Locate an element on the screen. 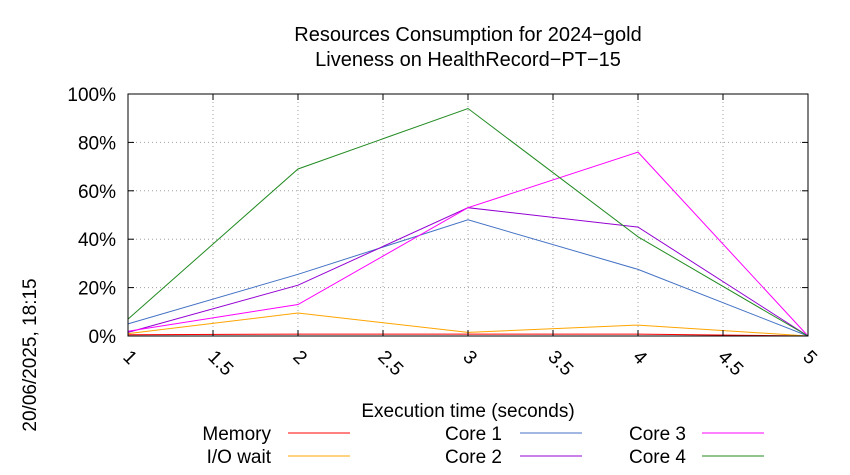 This screenshot has width=850, height=475. chart-title-line-1: Resources Consumption for 2024−gold is located at coordinates (467, 35).